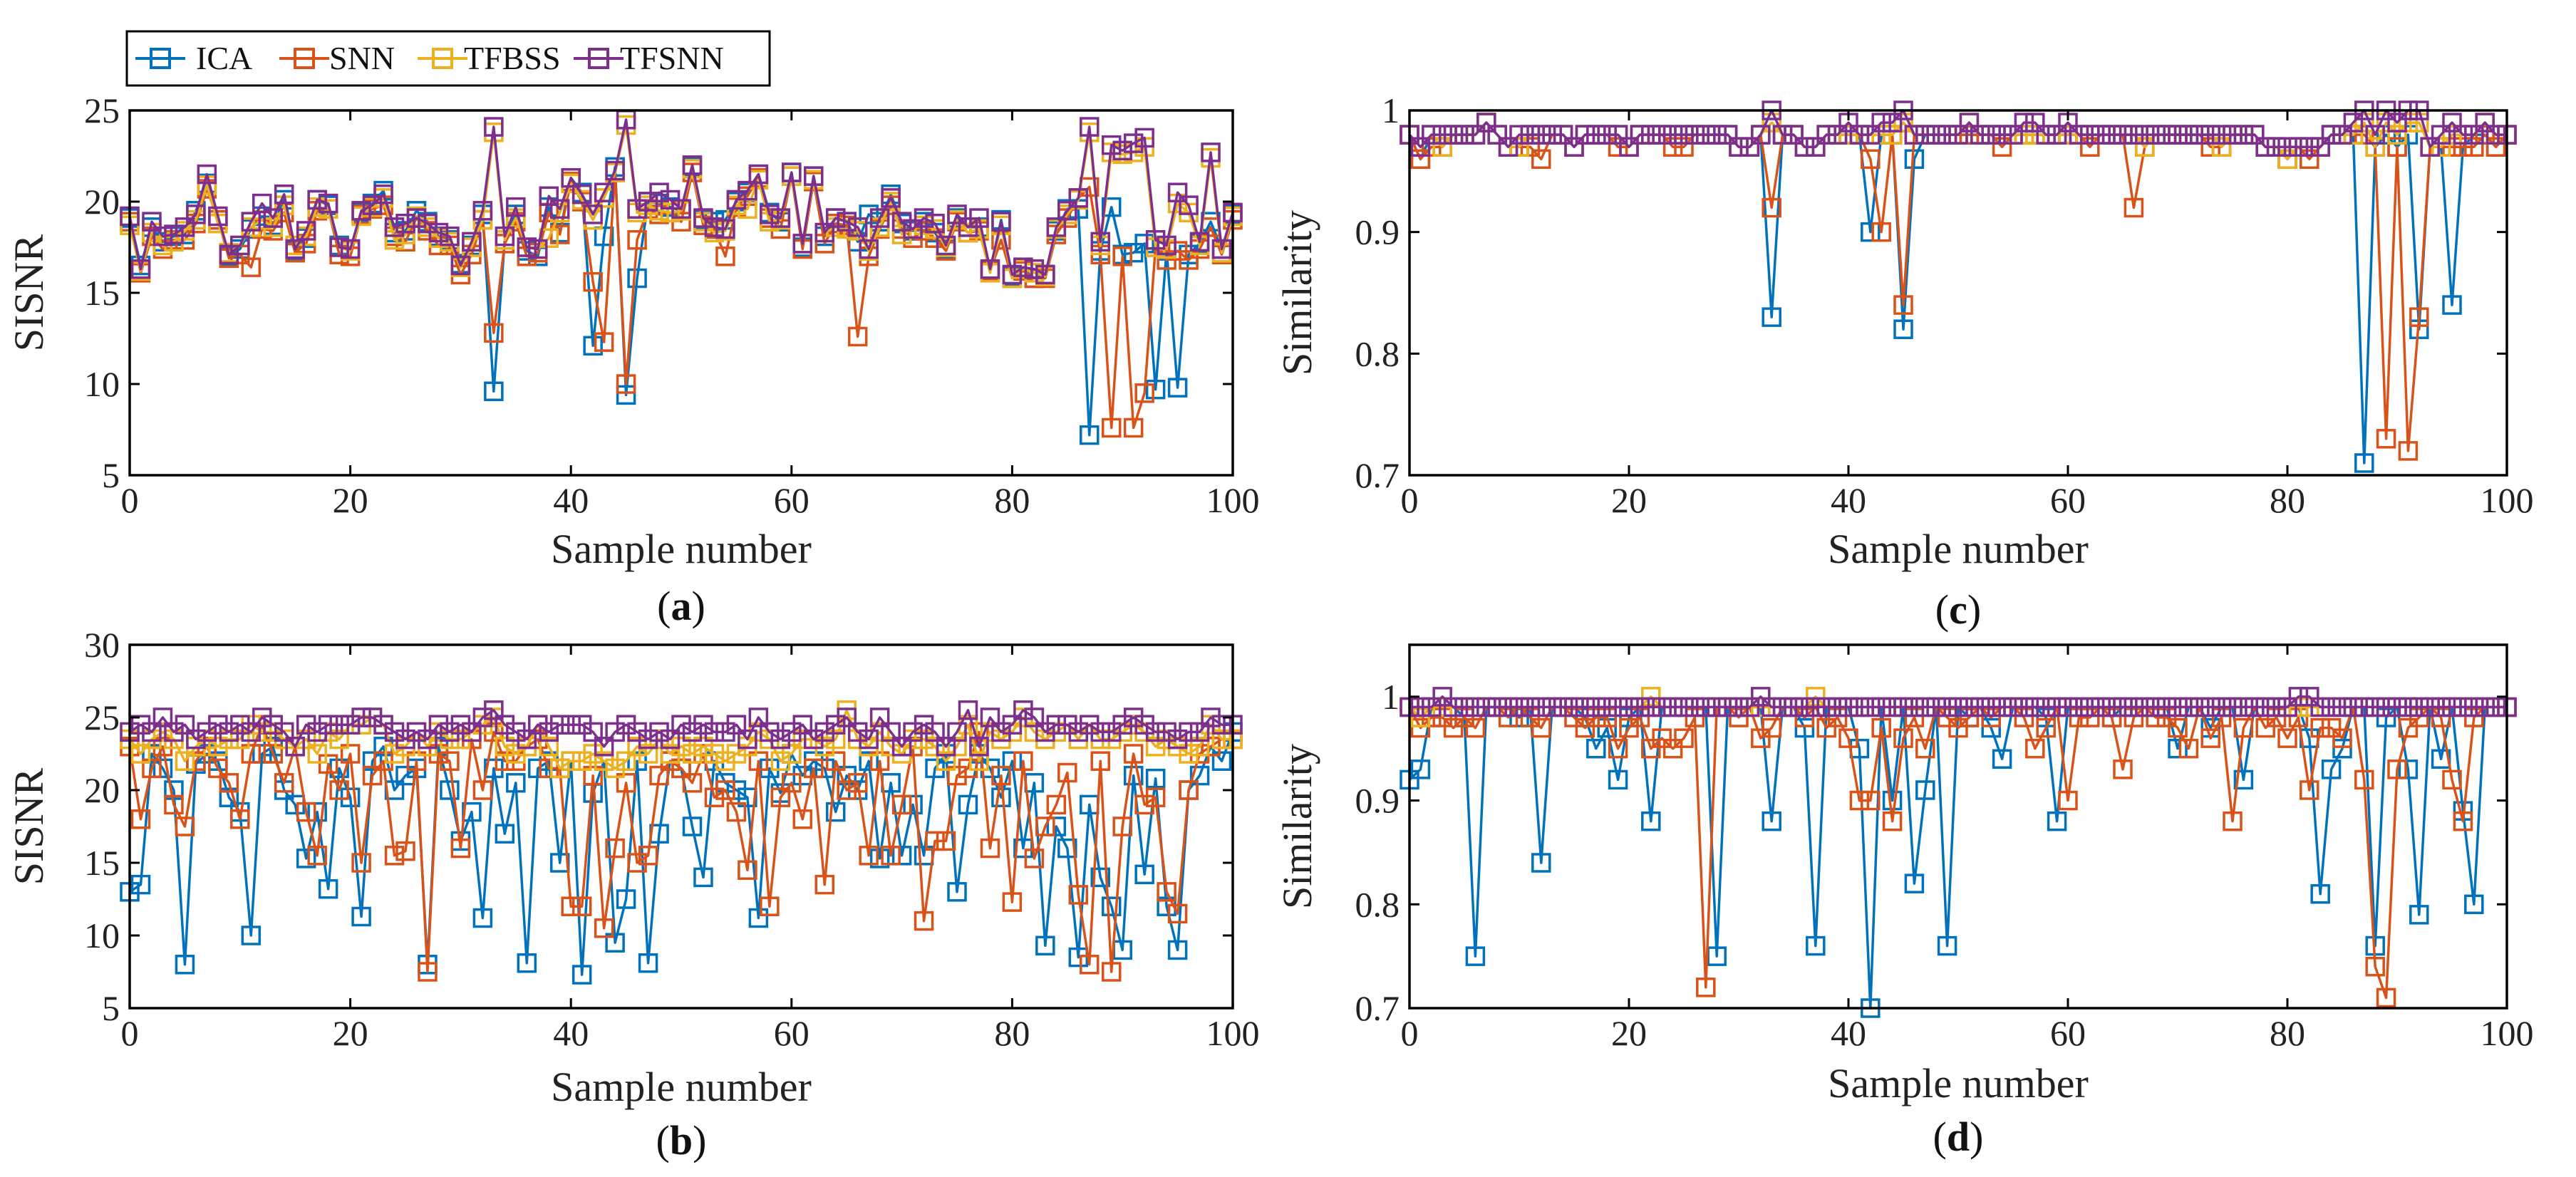  I want to click on x-tick-label: 100, so click(2508, 1033).